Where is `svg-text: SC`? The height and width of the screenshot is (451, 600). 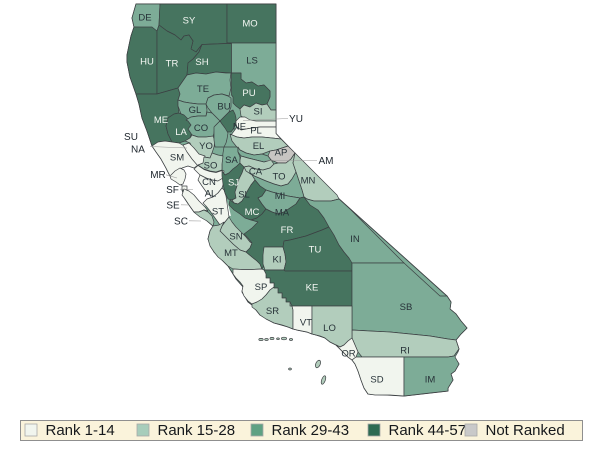 svg-text: SC is located at coordinates (181, 221).